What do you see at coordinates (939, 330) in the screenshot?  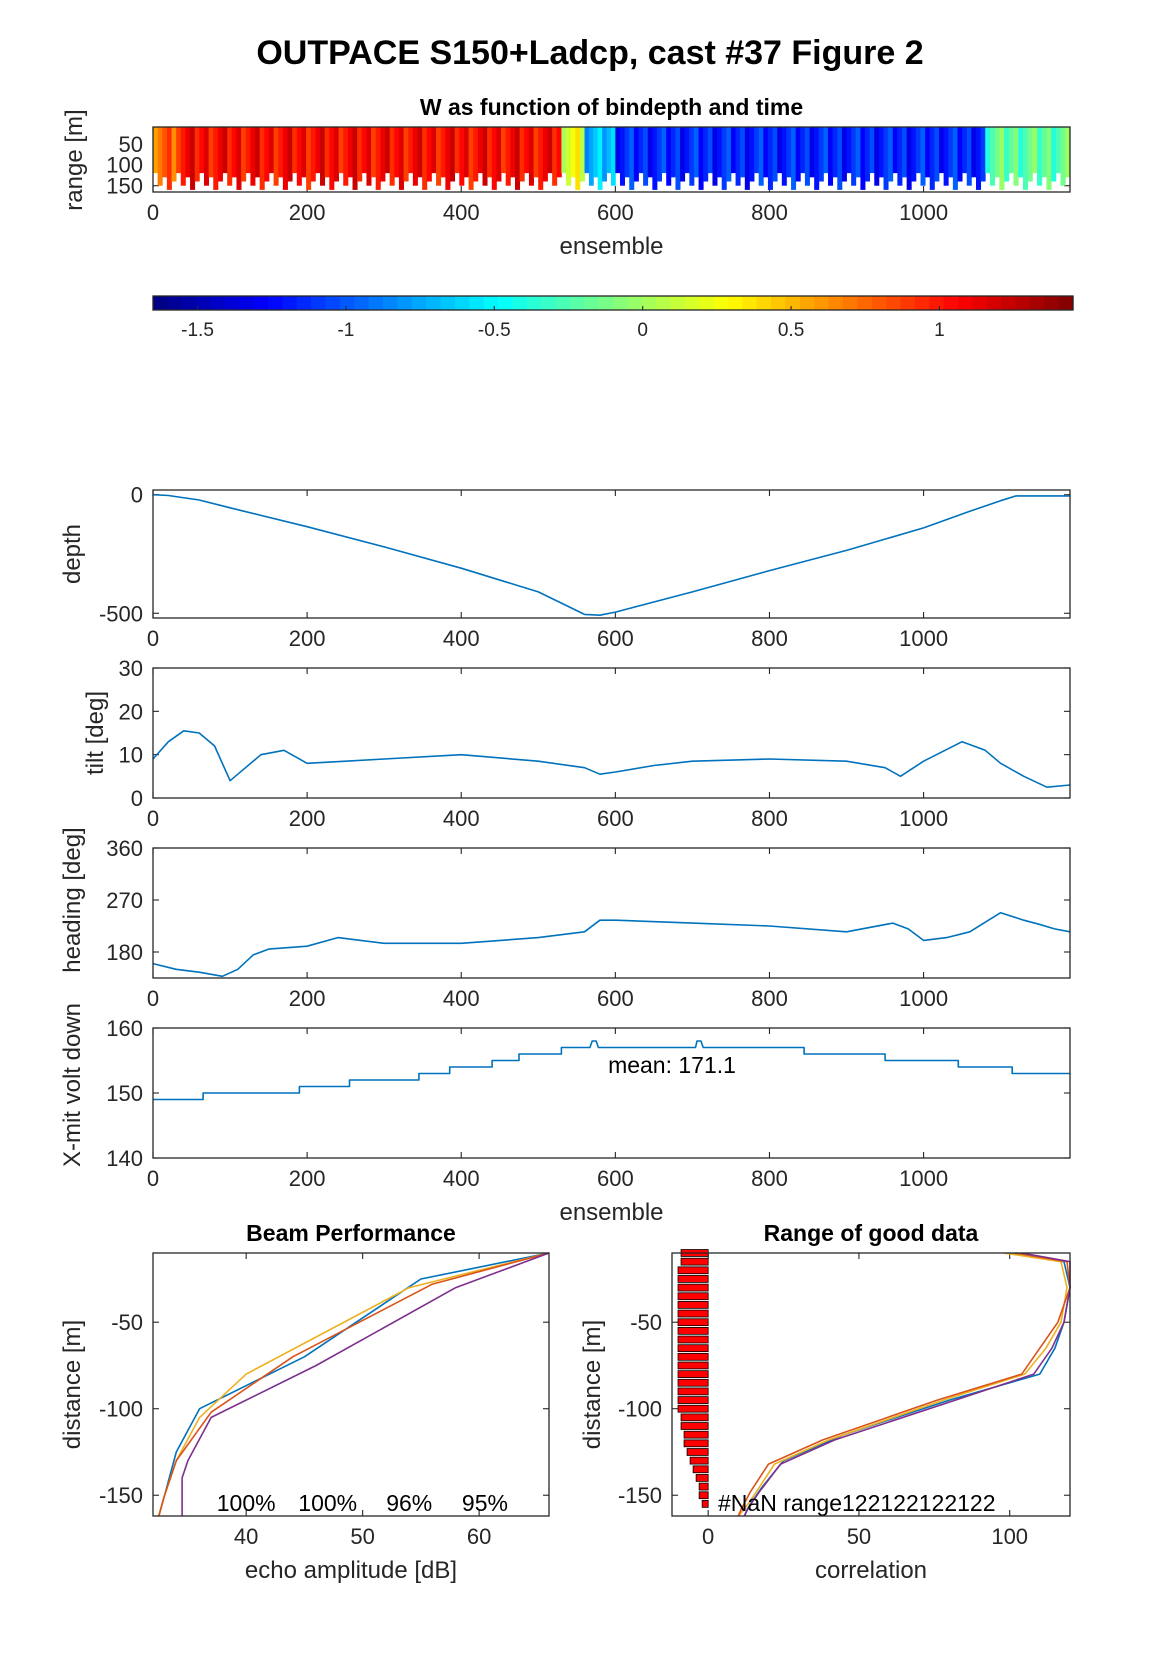 I see `colorbar-tick-label: 1` at bounding box center [939, 330].